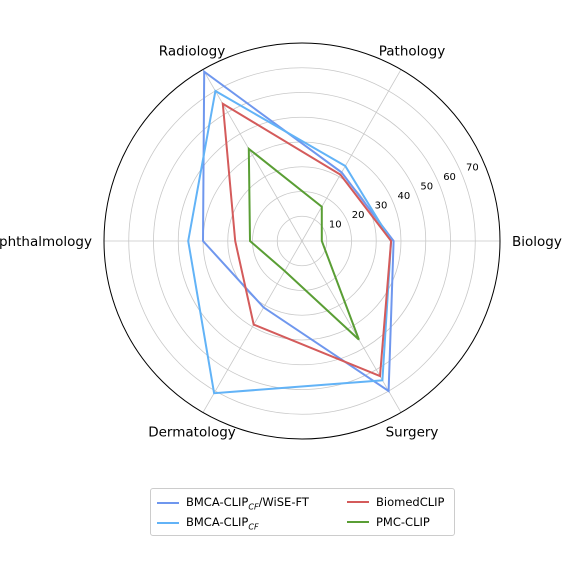  Describe the element at coordinates (412, 433) in the screenshot. I see `axis-label-surgery: Surgery` at that location.